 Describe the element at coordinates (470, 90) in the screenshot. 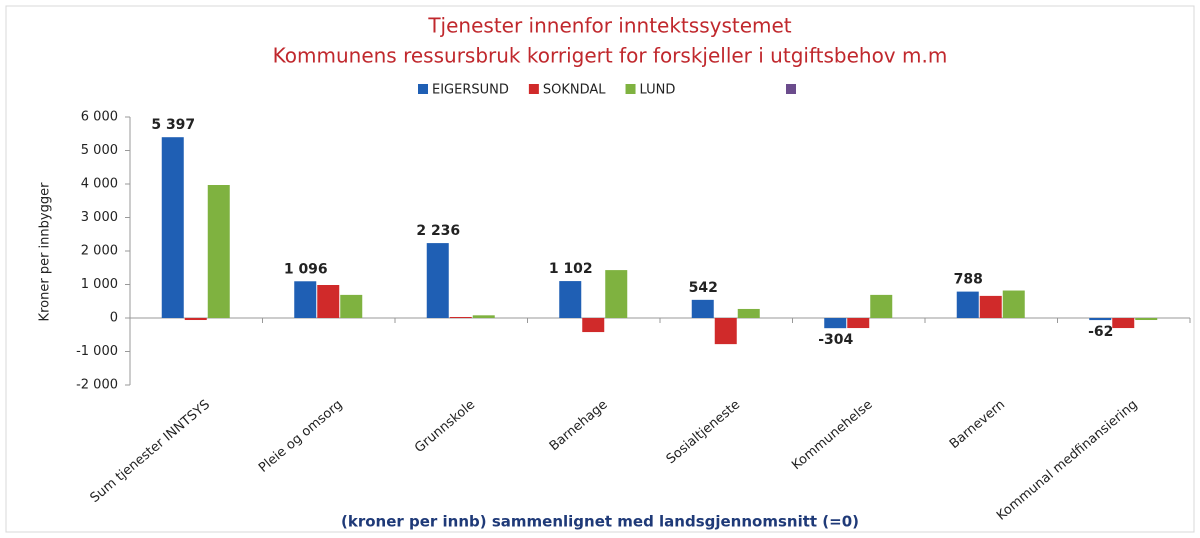

I see `legend-label: EIGERSUND` at that location.